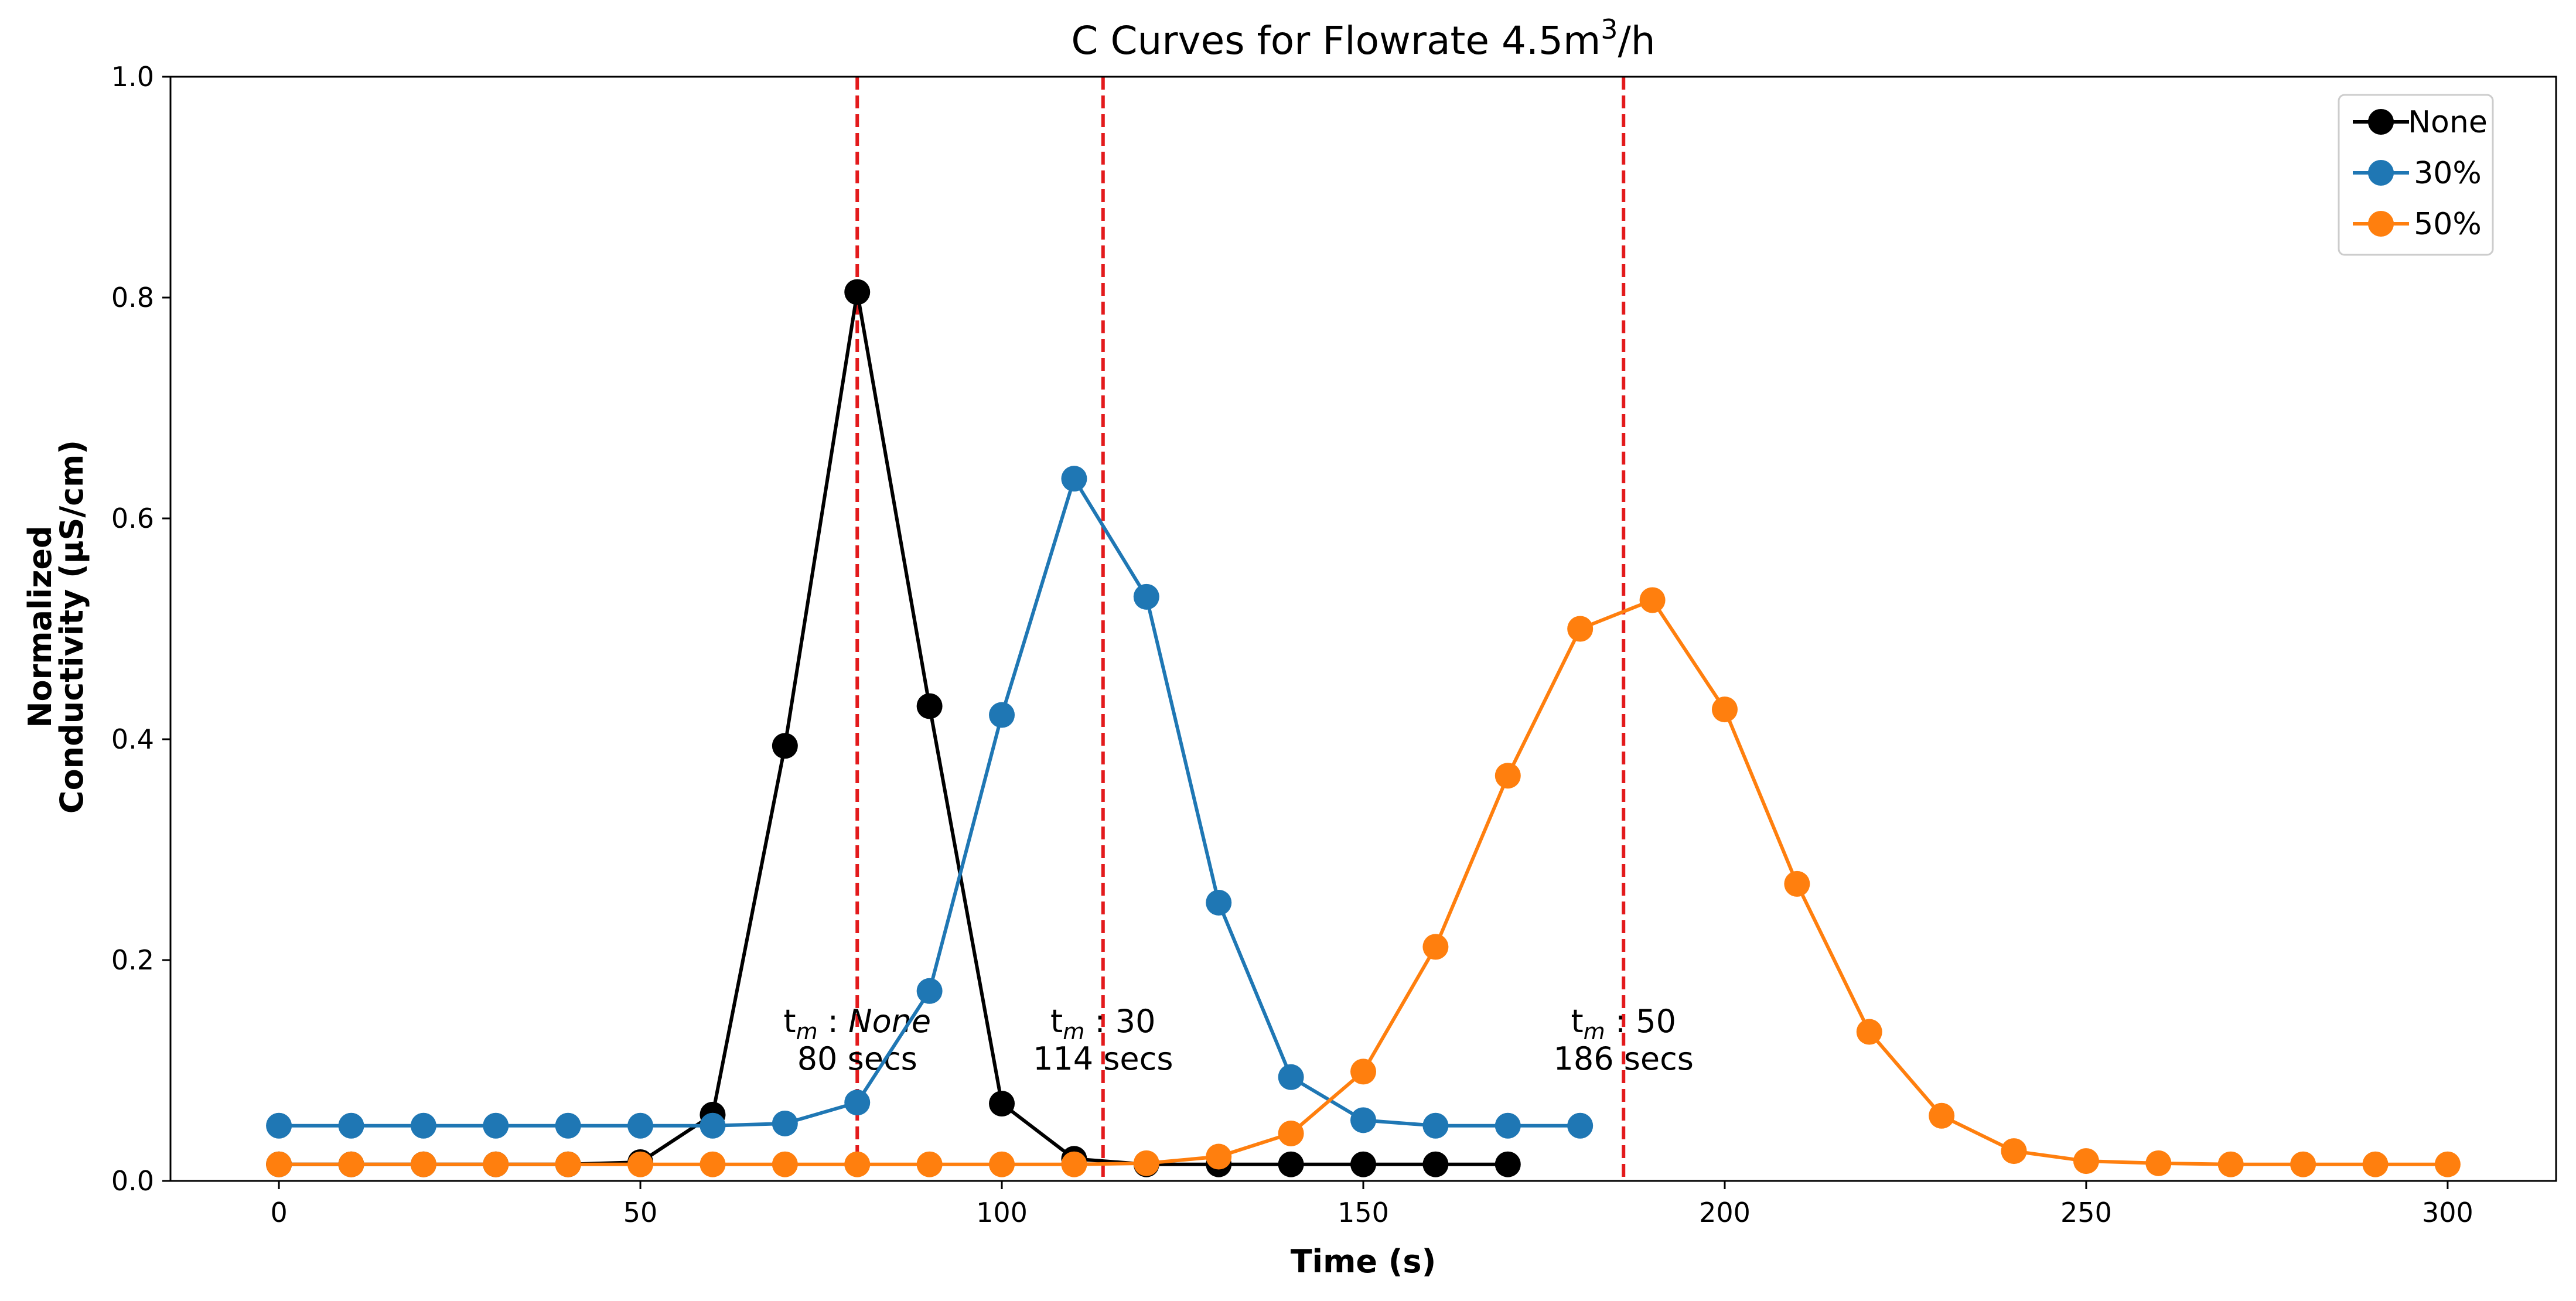  I want to click on legend: None 30% 50%, so click(2416, 175).